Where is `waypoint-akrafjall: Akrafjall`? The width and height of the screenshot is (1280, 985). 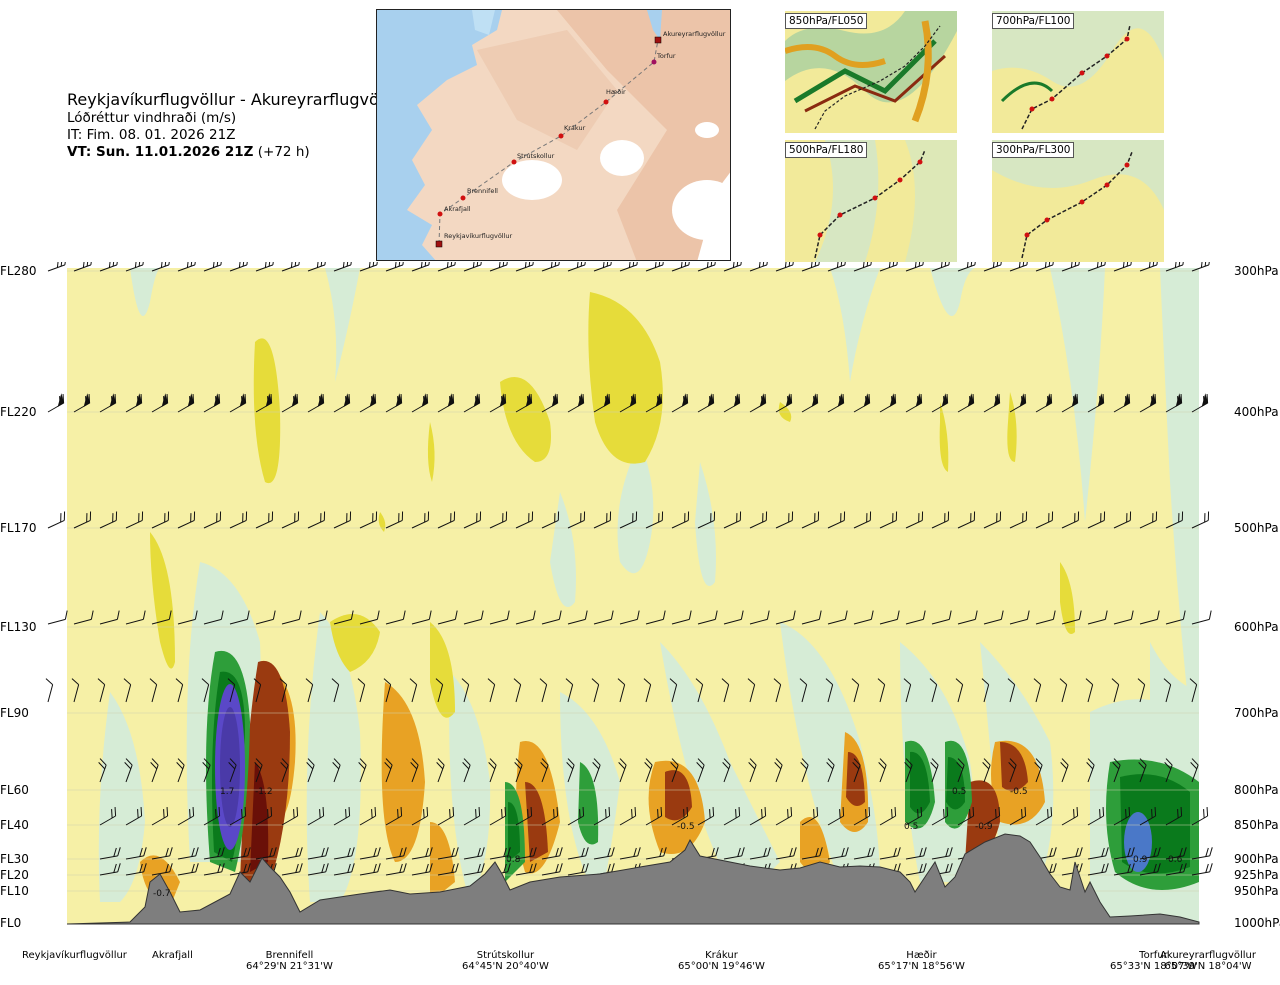 waypoint-akrafjall: Akrafjall is located at coordinates (172, 955).